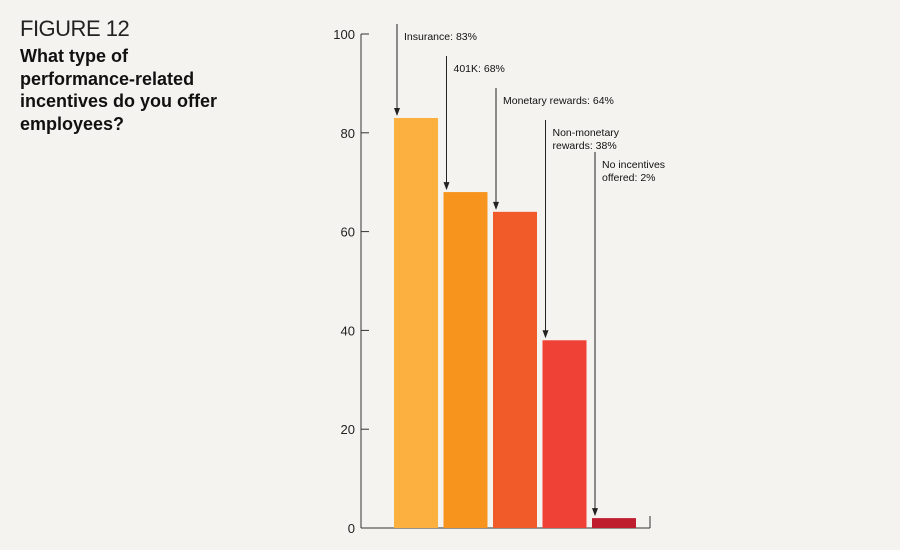  Describe the element at coordinates (348, 330) in the screenshot. I see `y-tick-label: 40` at that location.